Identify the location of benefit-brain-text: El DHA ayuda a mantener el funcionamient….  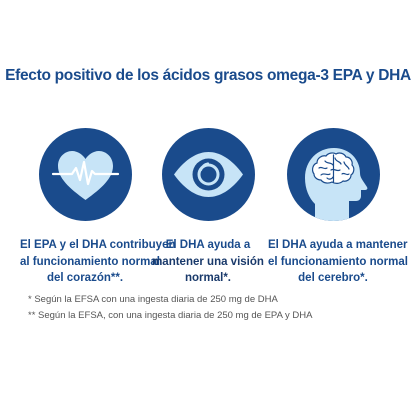
(338, 262).